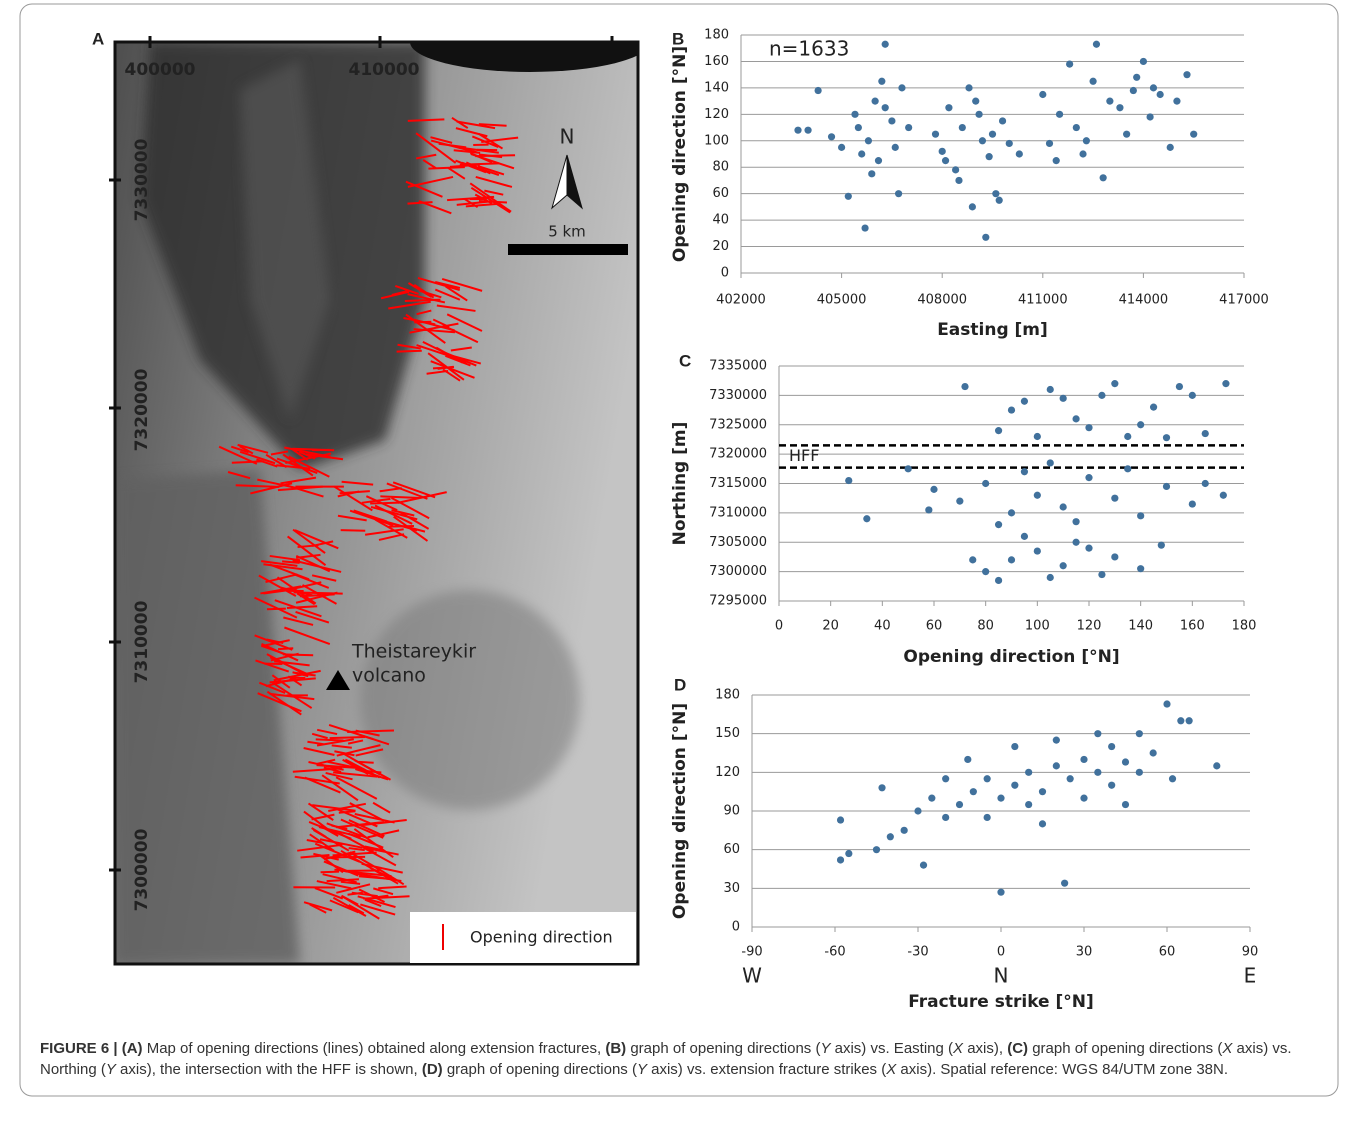 The image size is (1358, 1128). Describe the element at coordinates (985, 626) in the screenshot. I see `x-tick-label: 80` at that location.